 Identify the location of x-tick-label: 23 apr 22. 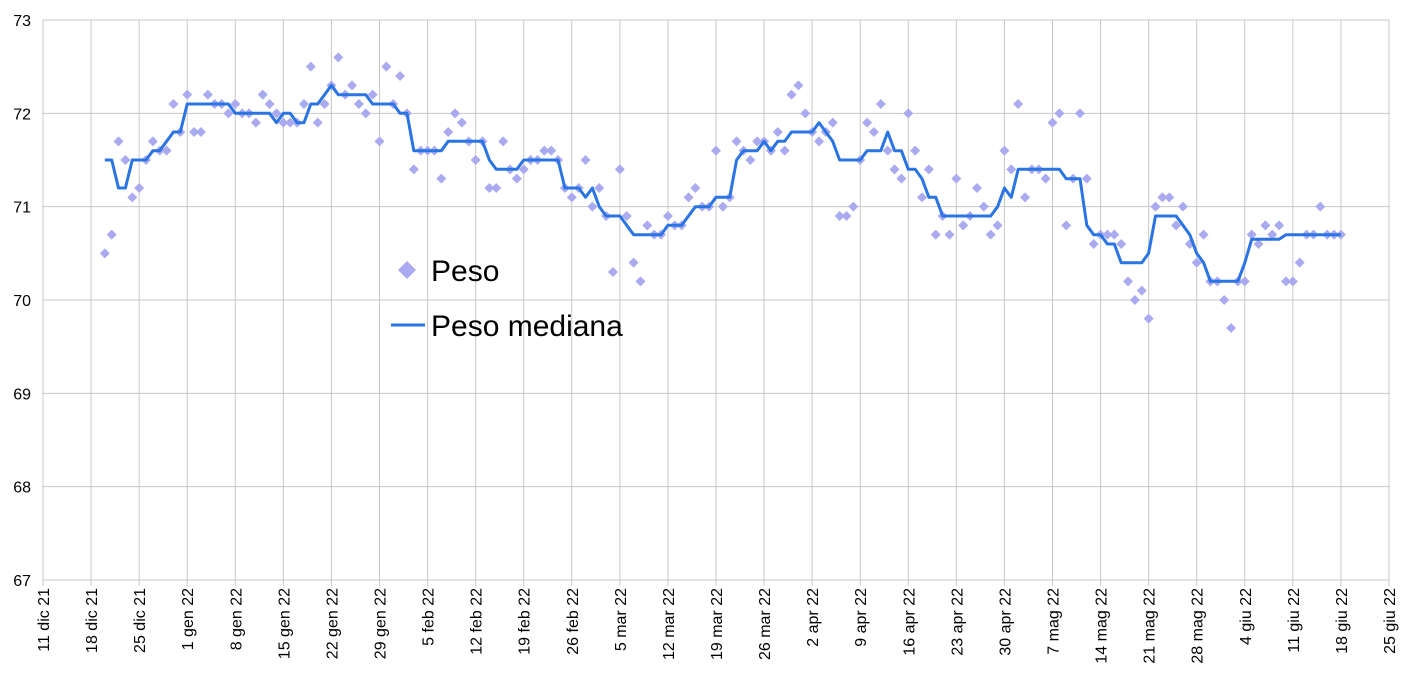
(957, 622).